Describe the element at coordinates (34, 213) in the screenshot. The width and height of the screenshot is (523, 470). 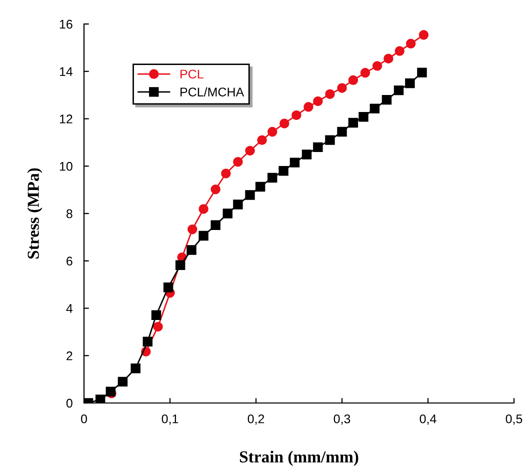
I see `y-axis-title: Stress (MPa)` at that location.